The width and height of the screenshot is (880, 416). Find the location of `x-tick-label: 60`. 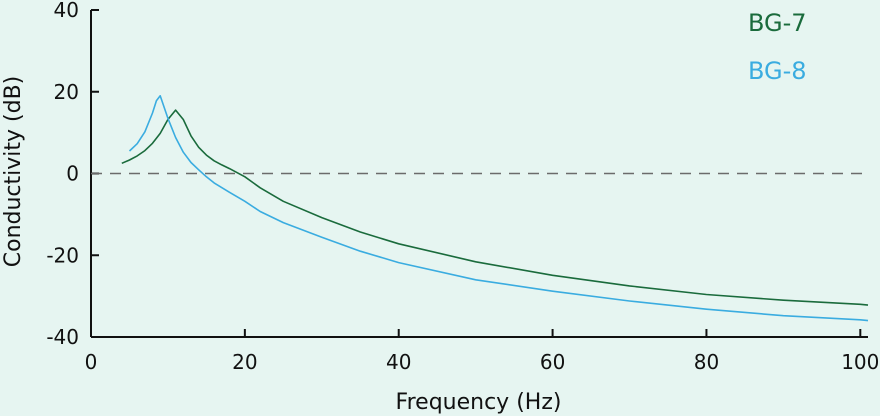

x-tick-label: 60 is located at coordinates (552, 362).